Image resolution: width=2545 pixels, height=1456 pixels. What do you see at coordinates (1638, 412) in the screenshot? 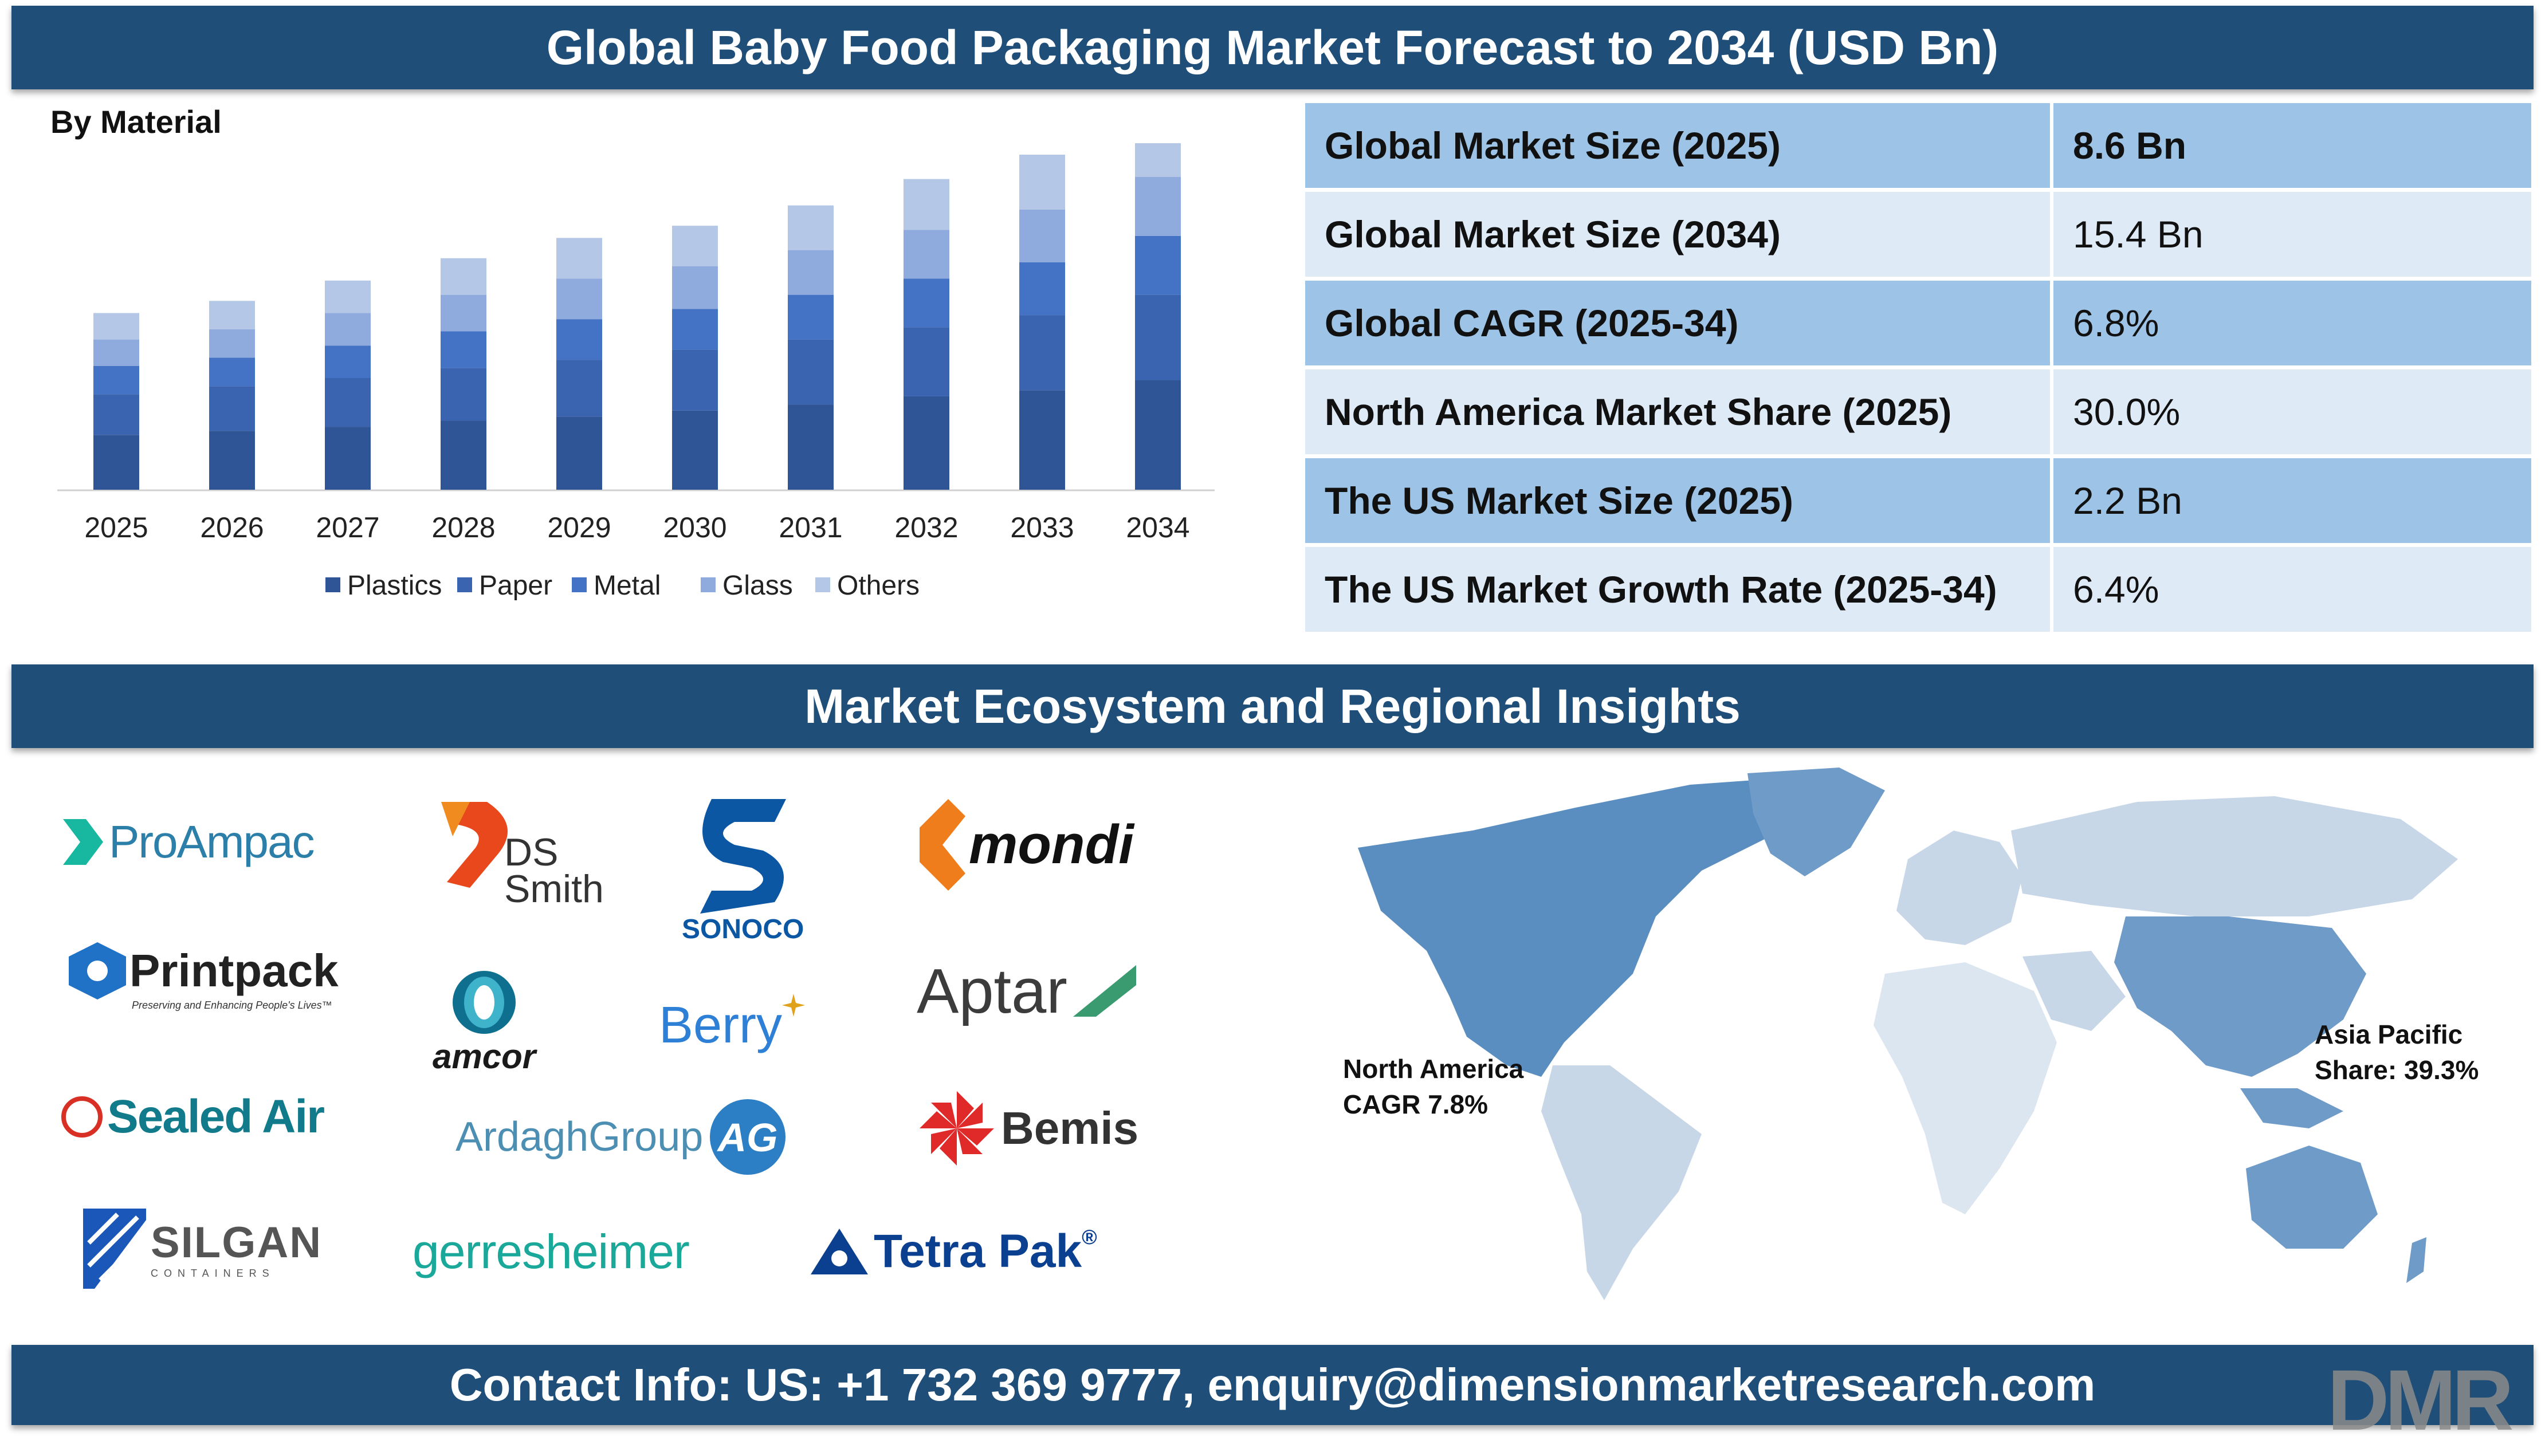
I see `metric-label: North America Market Share (2025)` at bounding box center [1638, 412].